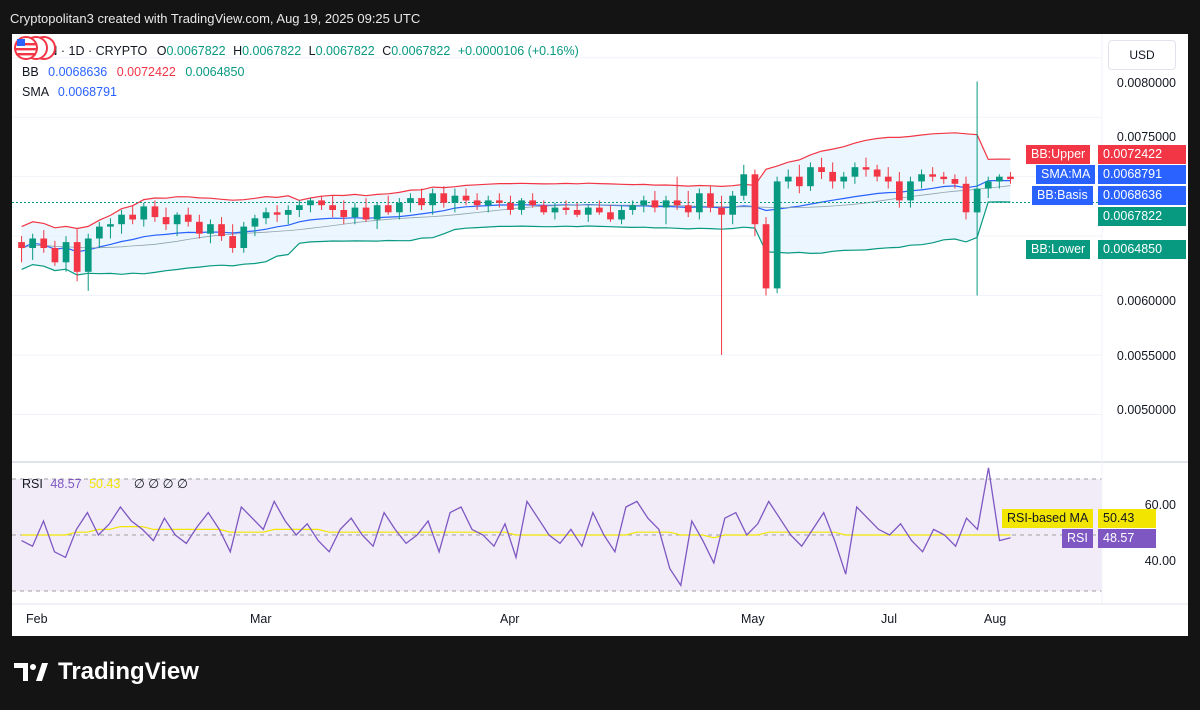  I want to click on bollinger-upper-line, so click(516, 181).